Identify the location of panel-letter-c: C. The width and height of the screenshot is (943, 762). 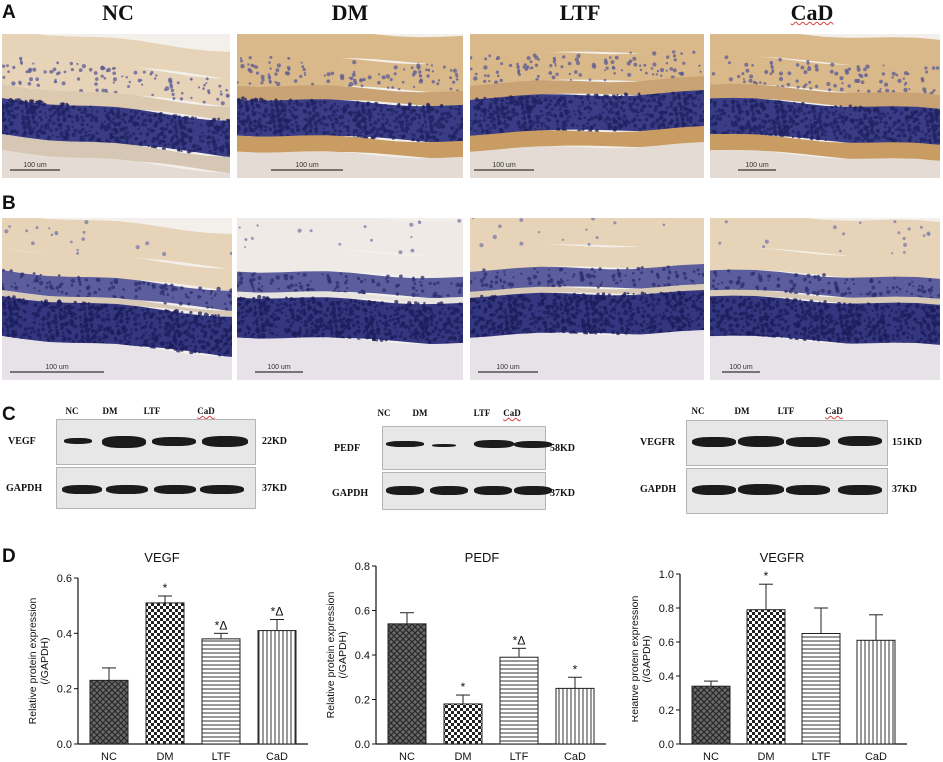
(9, 414).